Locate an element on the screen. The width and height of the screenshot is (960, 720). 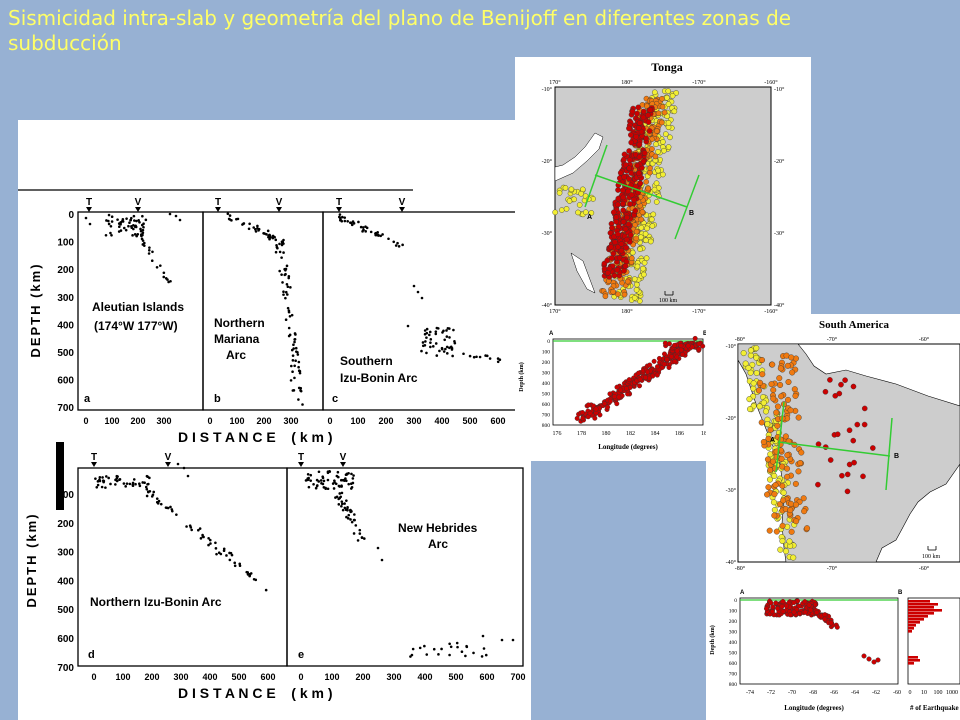
sa-lon-tick: -62 is located at coordinates (876, 693).